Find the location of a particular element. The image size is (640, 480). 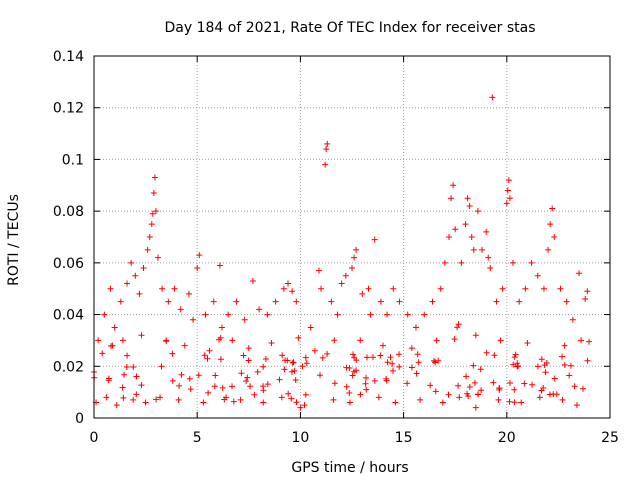

y-tick-label: 0.14 is located at coordinates (68, 57).